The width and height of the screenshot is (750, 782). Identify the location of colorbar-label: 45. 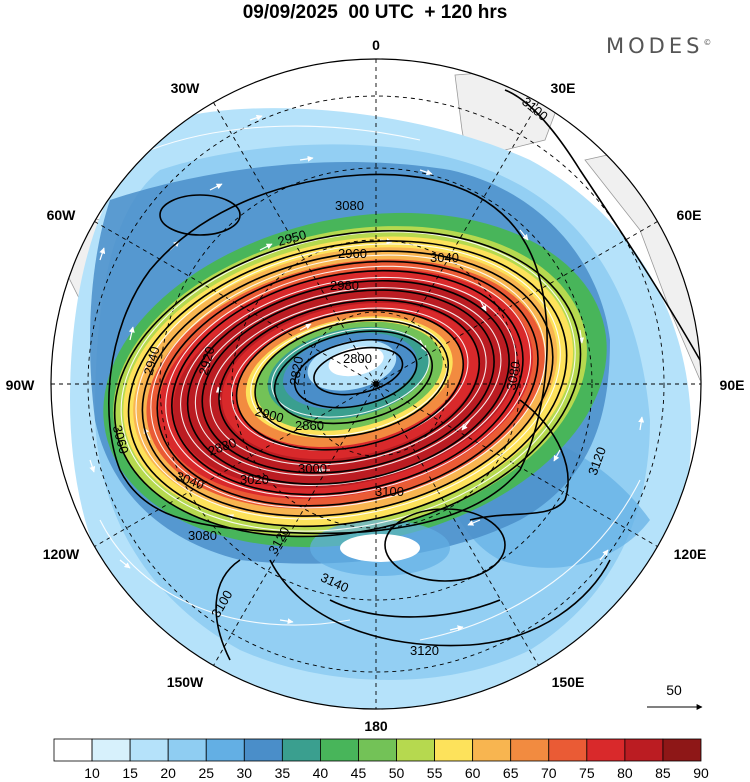
(359, 773).